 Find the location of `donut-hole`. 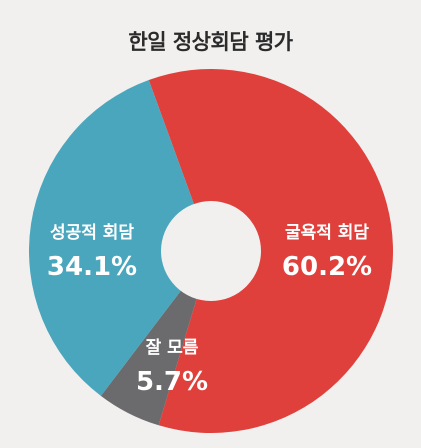

donut-hole is located at coordinates (211, 251).